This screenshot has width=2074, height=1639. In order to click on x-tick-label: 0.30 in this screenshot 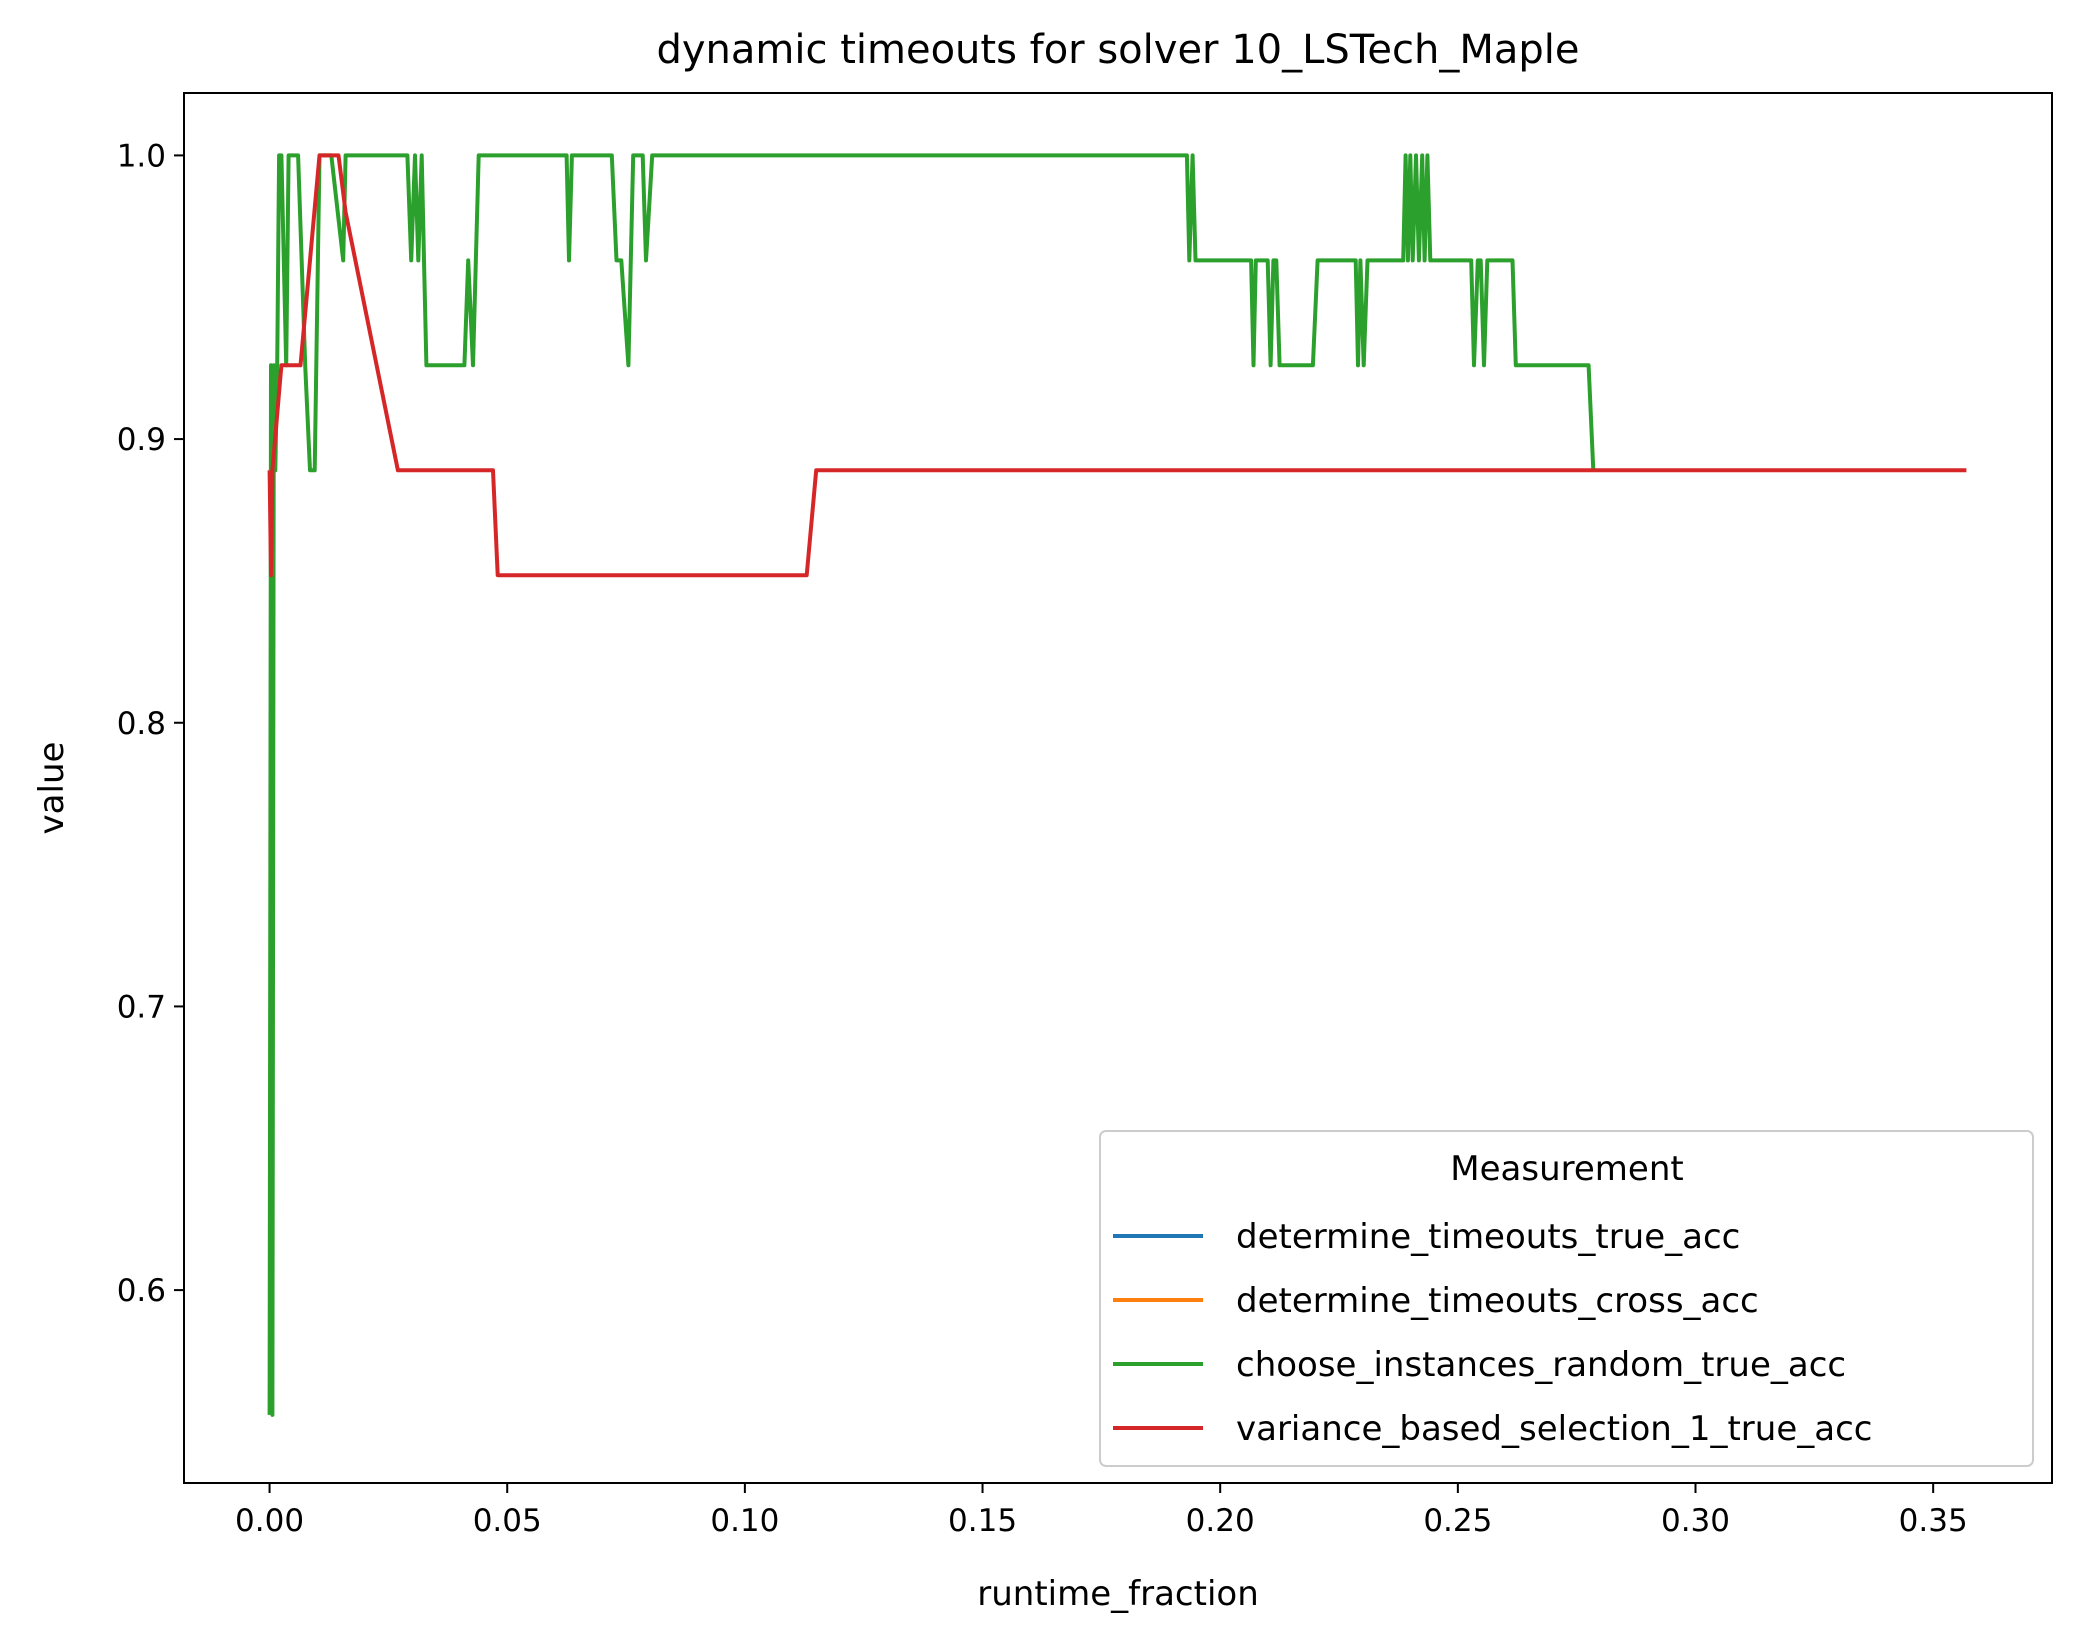, I will do `click(1695, 1521)`.